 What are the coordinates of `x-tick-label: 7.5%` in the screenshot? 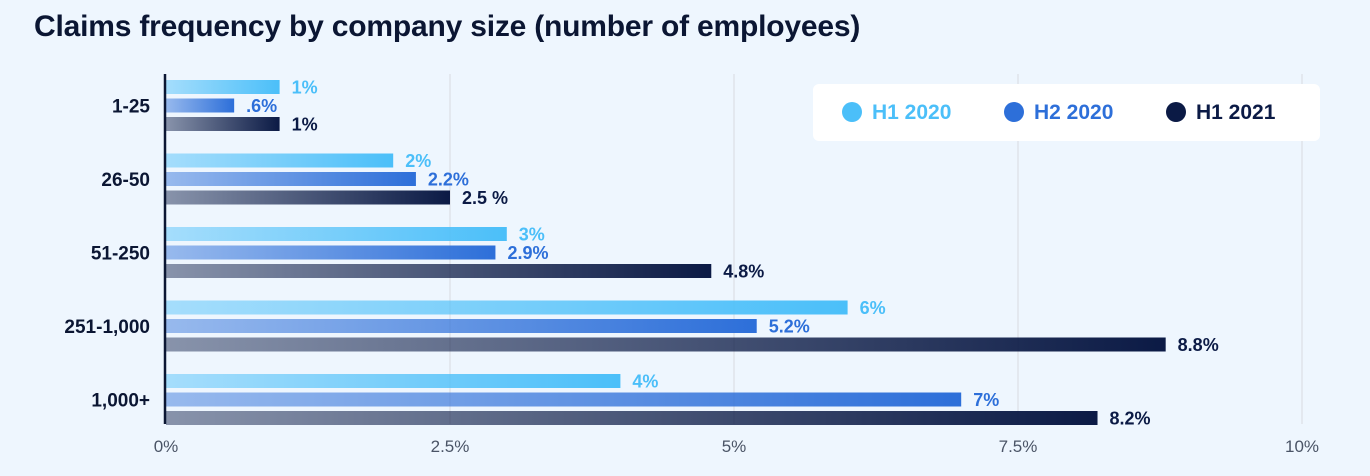 It's located at (1018, 446).